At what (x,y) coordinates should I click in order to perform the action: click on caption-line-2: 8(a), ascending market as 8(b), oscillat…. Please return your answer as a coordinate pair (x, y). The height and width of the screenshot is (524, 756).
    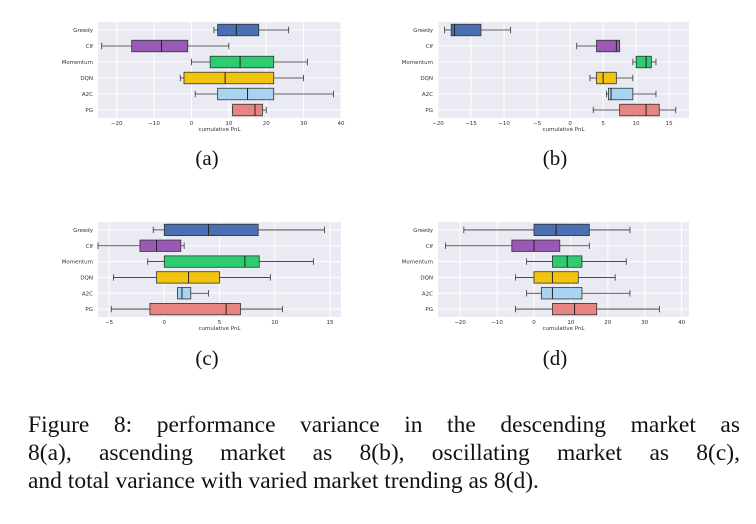
    Looking at the image, I should click on (384, 453).